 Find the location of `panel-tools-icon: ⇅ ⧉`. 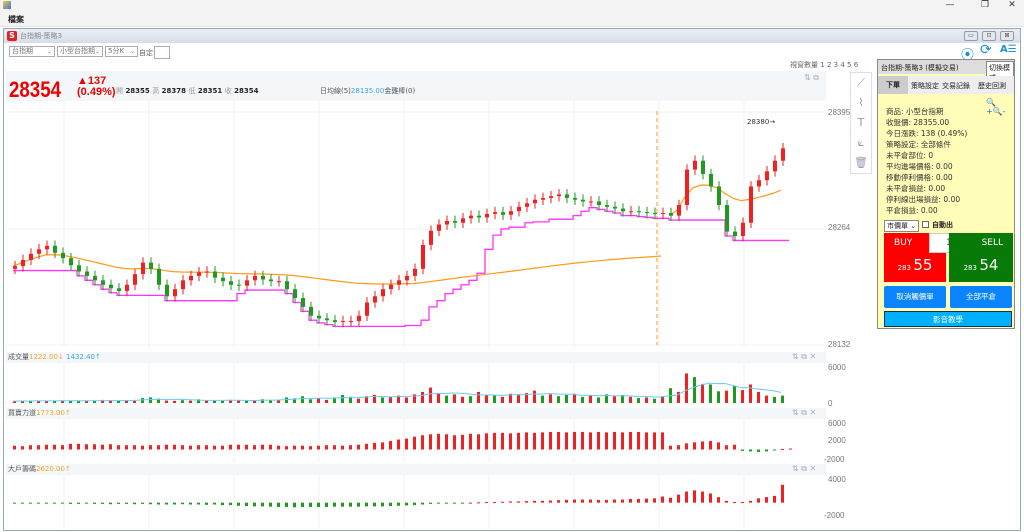

panel-tools-icon: ⇅ ⧉ is located at coordinates (811, 77).